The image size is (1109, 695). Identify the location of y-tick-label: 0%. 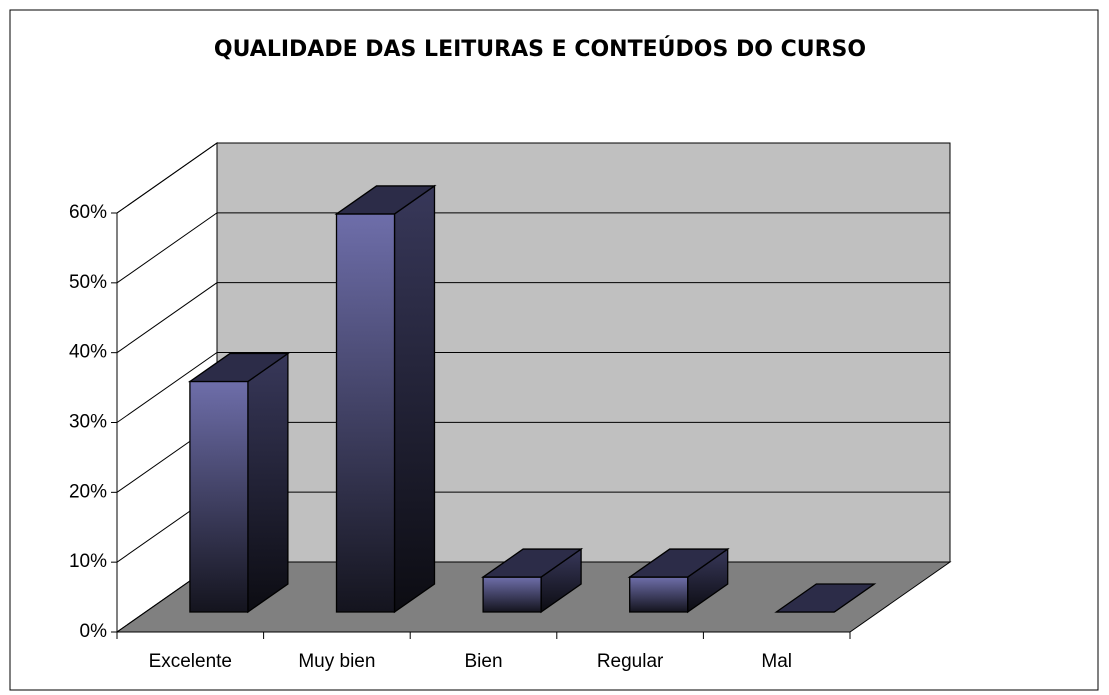
(94, 631).